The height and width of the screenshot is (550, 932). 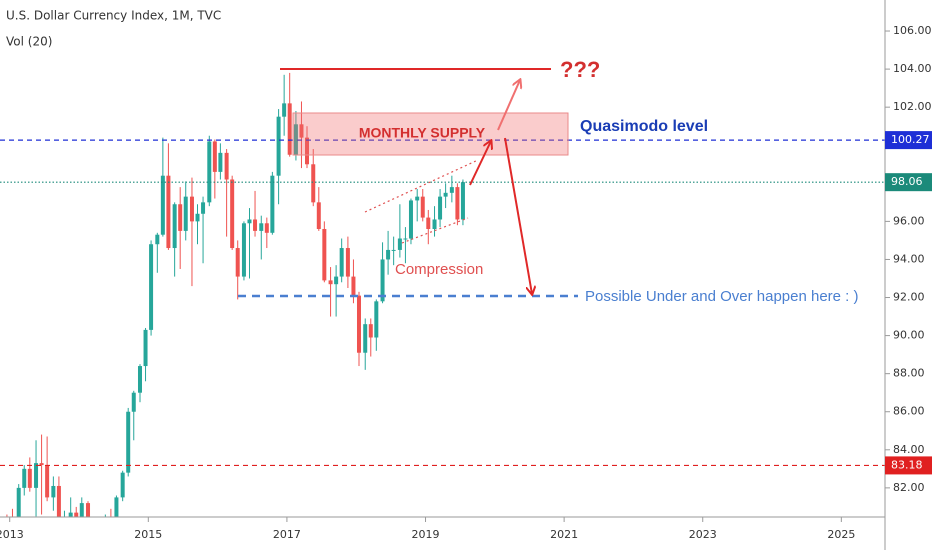 I want to click on quasimodo-label: Quasimodo level, so click(x=644, y=126).